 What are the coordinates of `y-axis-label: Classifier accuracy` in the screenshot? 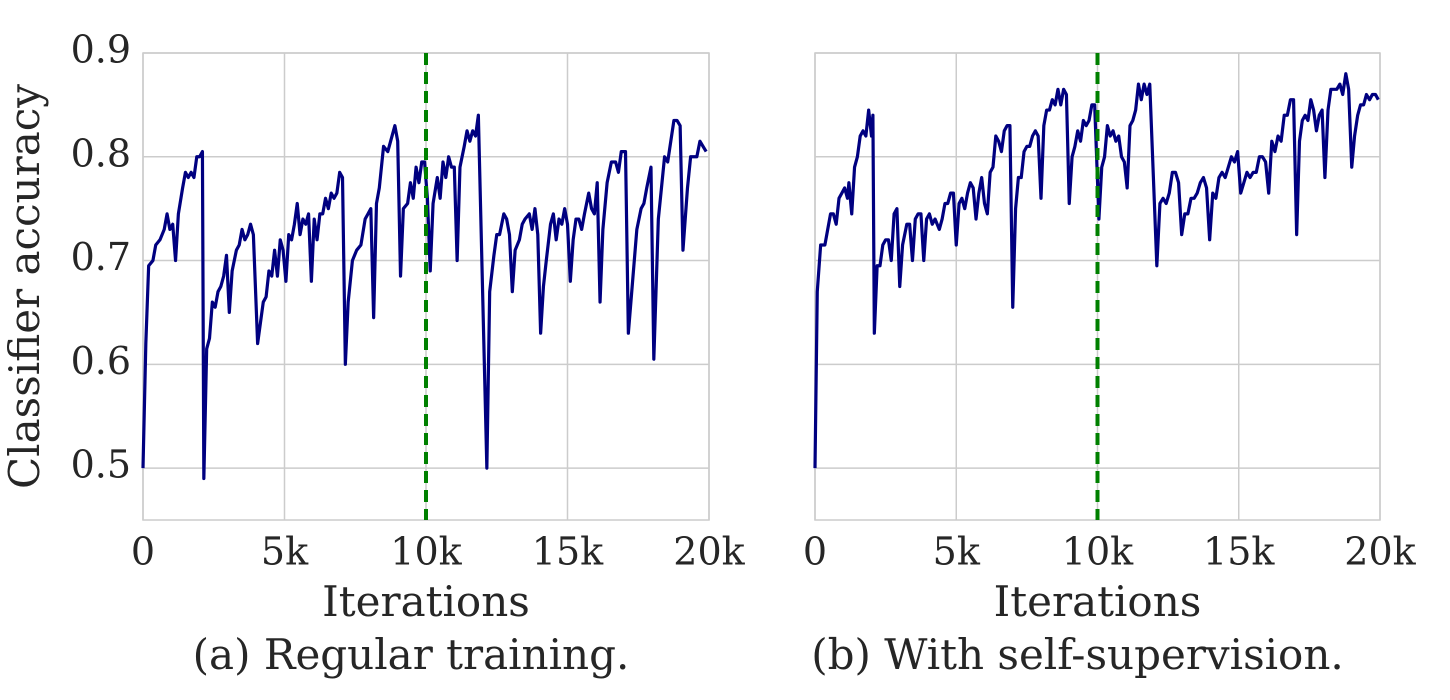 It's located at (24, 286).